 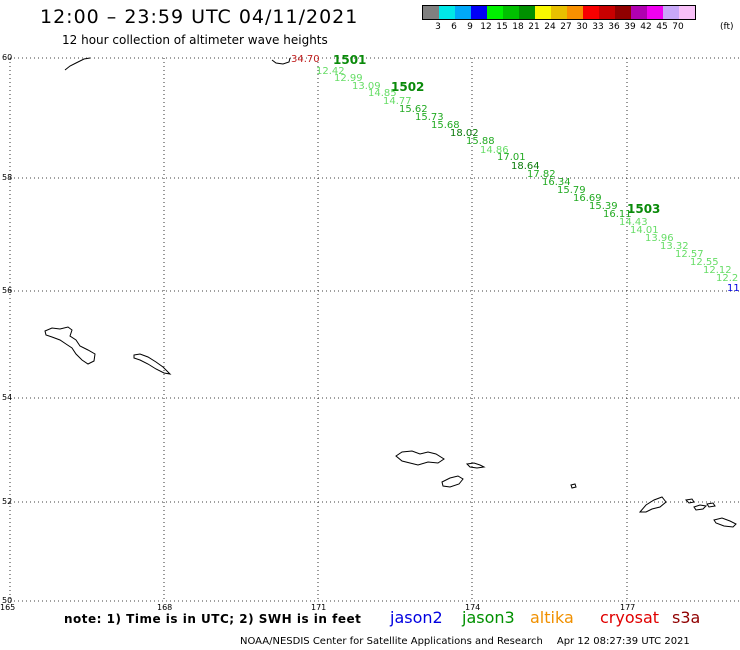 What do you see at coordinates (429, 117) in the screenshot?
I see `swh-observation: 15.73` at bounding box center [429, 117].